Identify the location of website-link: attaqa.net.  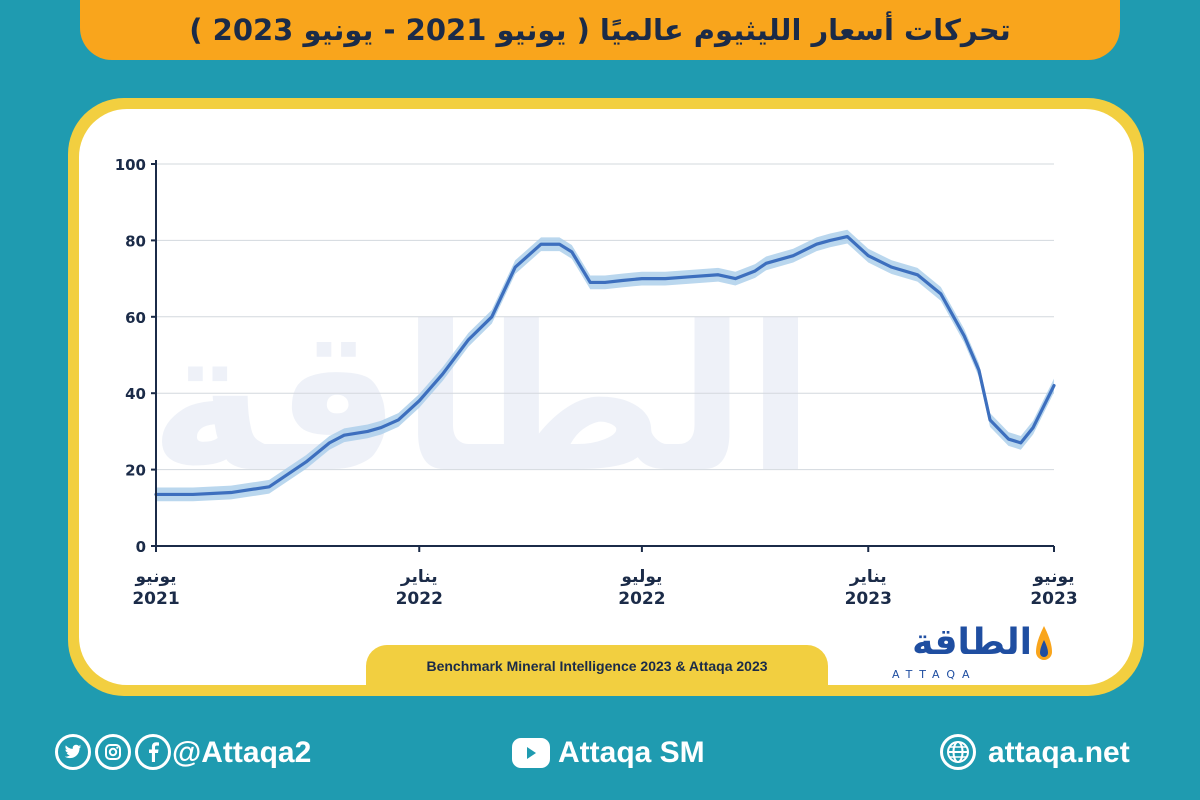
(1059, 752).